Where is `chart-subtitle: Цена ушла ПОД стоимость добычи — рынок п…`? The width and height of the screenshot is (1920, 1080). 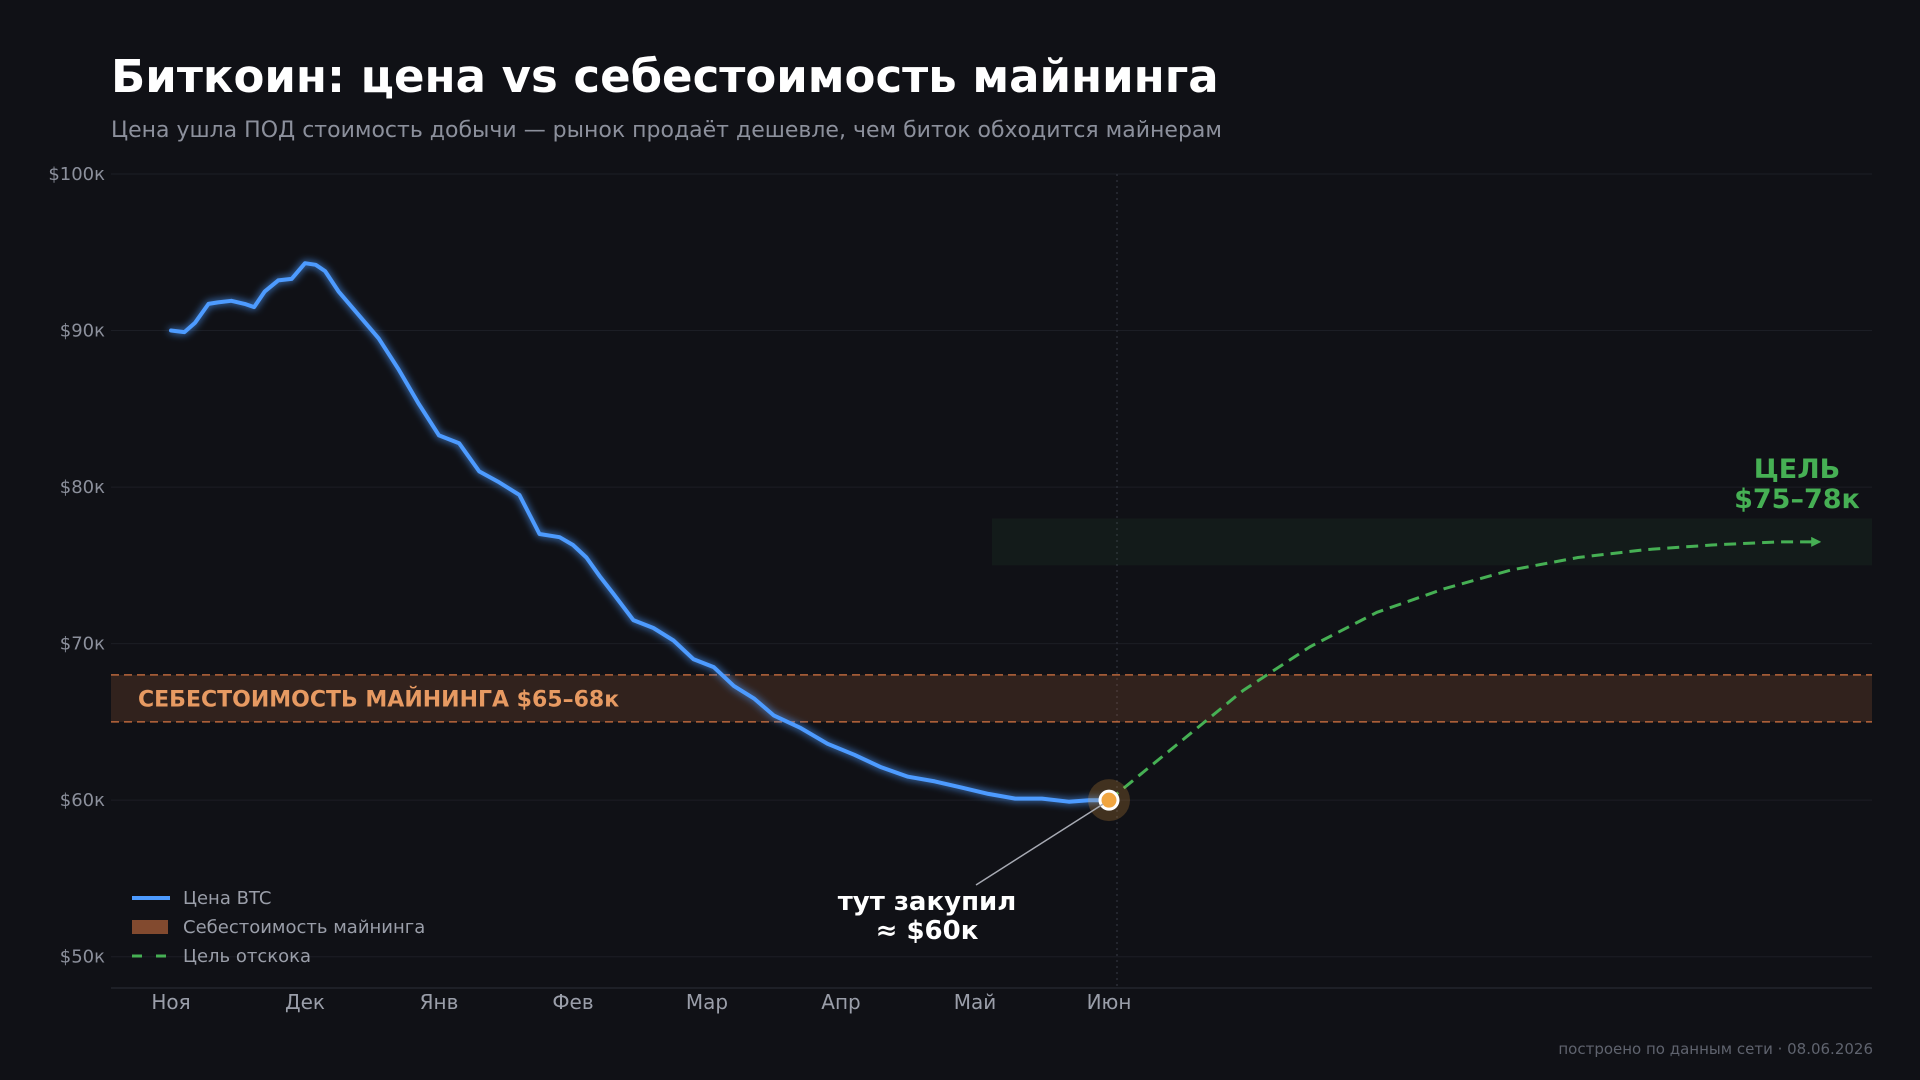
chart-subtitle: Цена ушла ПОД стоимость добычи — рынок п… is located at coordinates (666, 130).